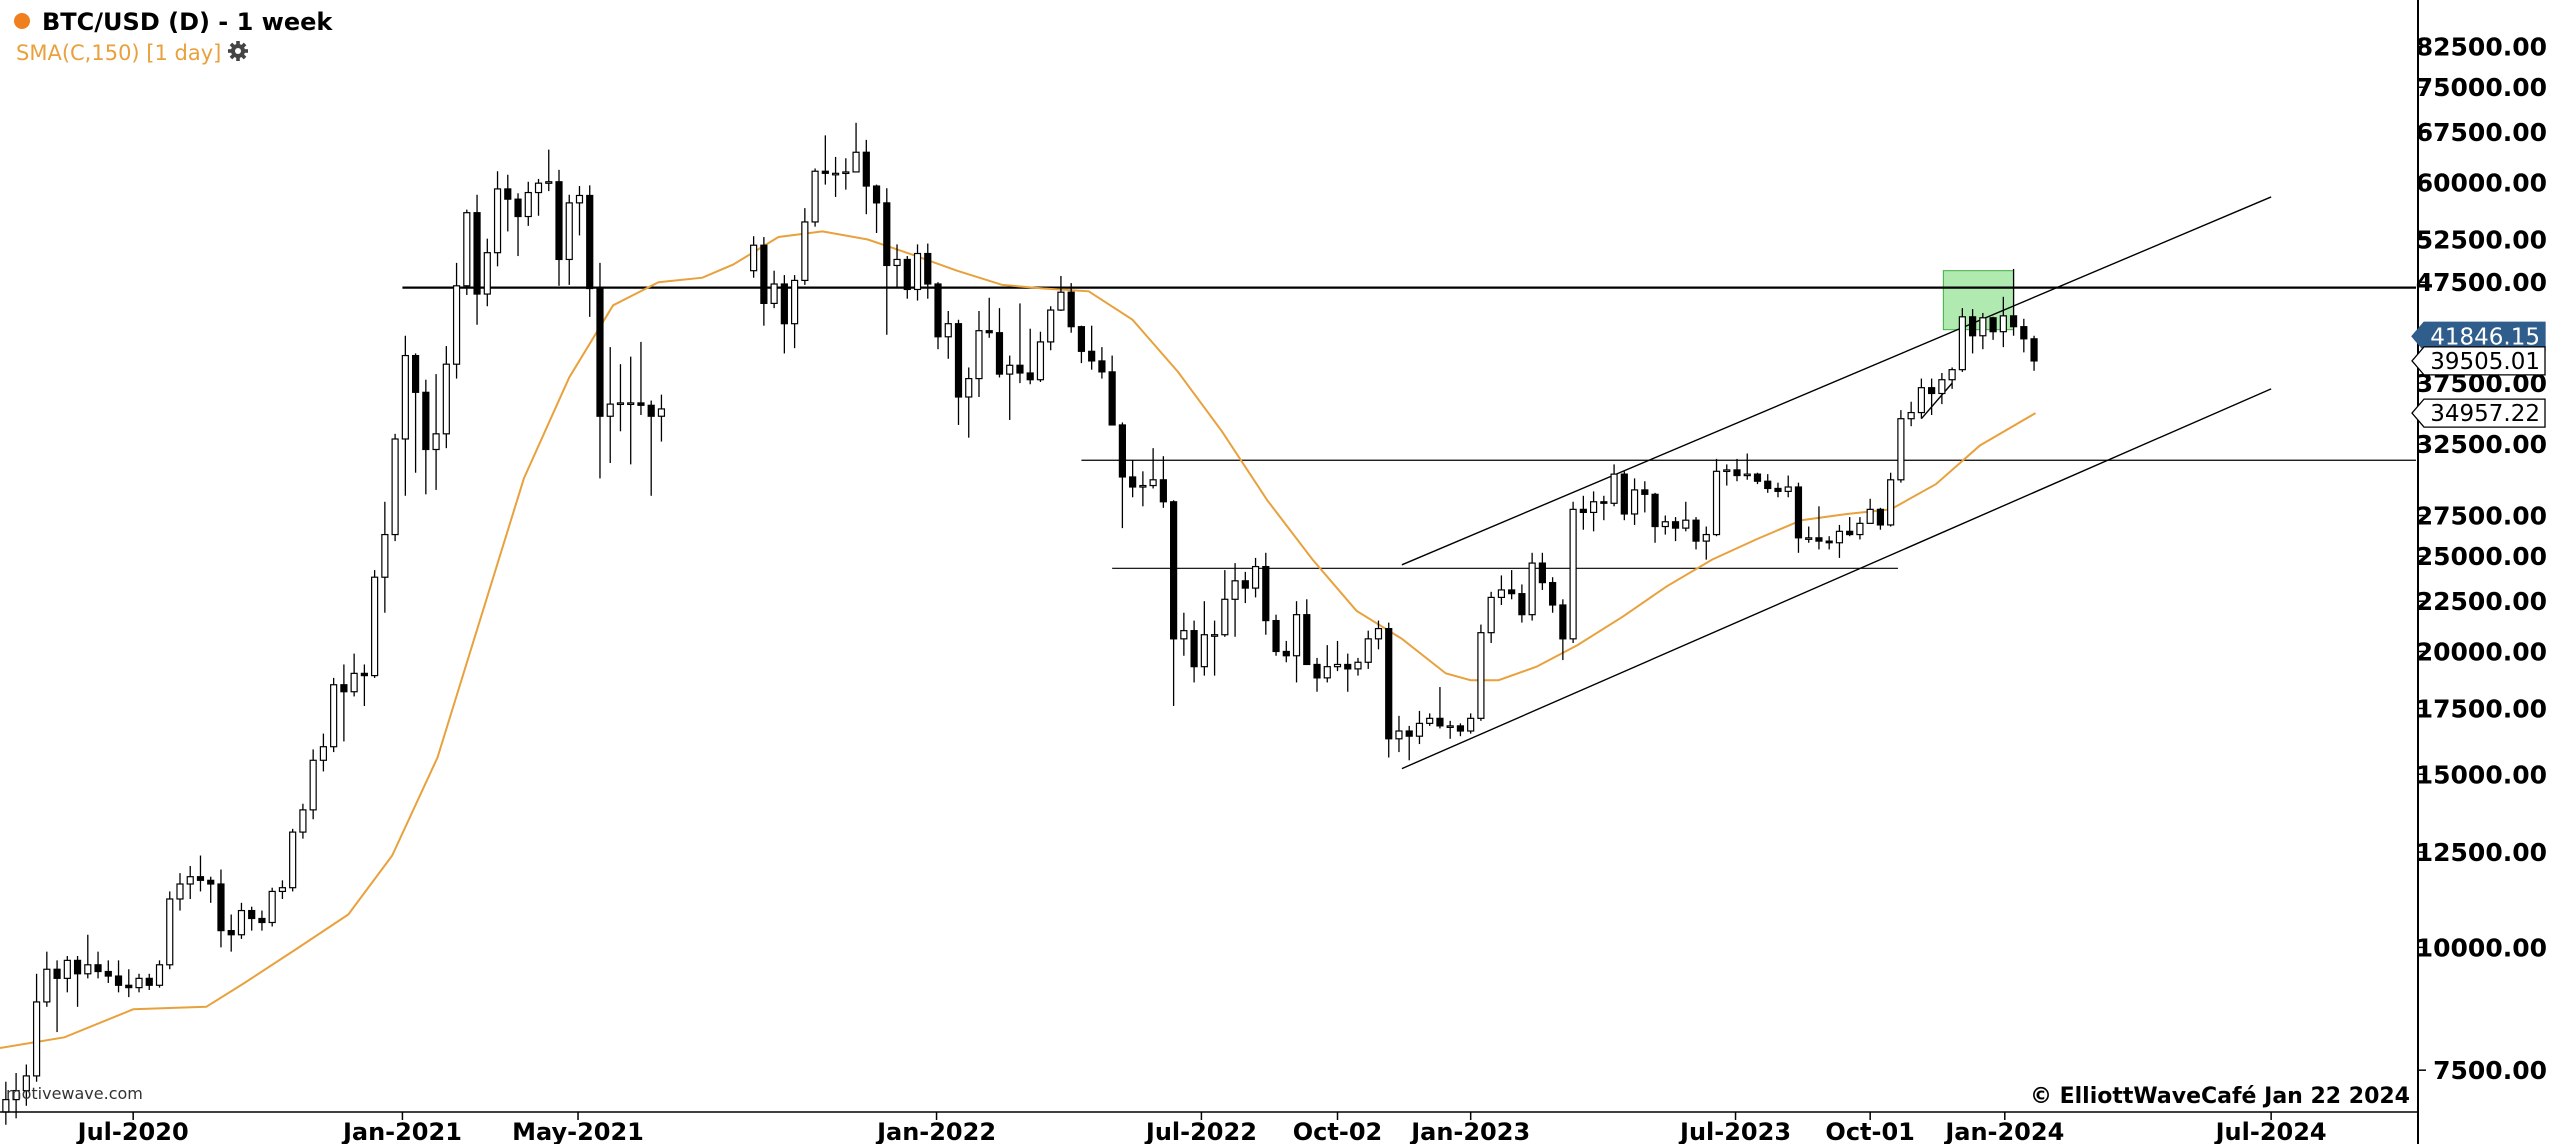 The image size is (2555, 1144). Describe the element at coordinates (2003, 1131) in the screenshot. I see `time-tick-label: Jan-2024` at that location.